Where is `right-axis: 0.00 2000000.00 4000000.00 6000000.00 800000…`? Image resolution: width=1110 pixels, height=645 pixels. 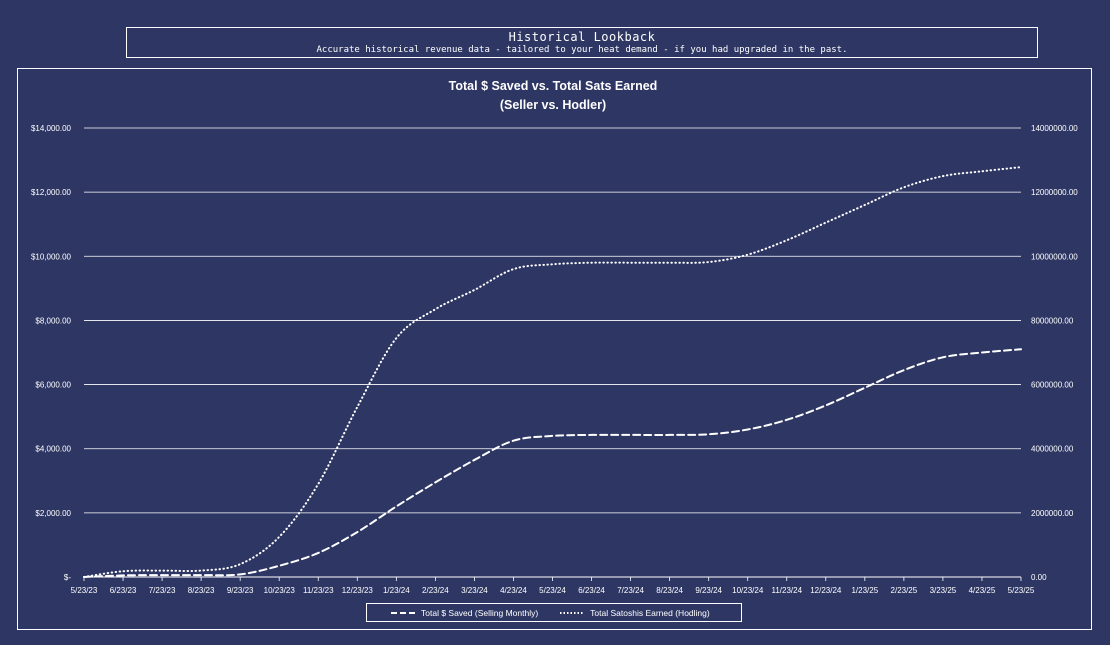
right-axis: 0.00 2000000.00 4000000.00 6000000.00 800000… is located at coordinates (1054, 353).